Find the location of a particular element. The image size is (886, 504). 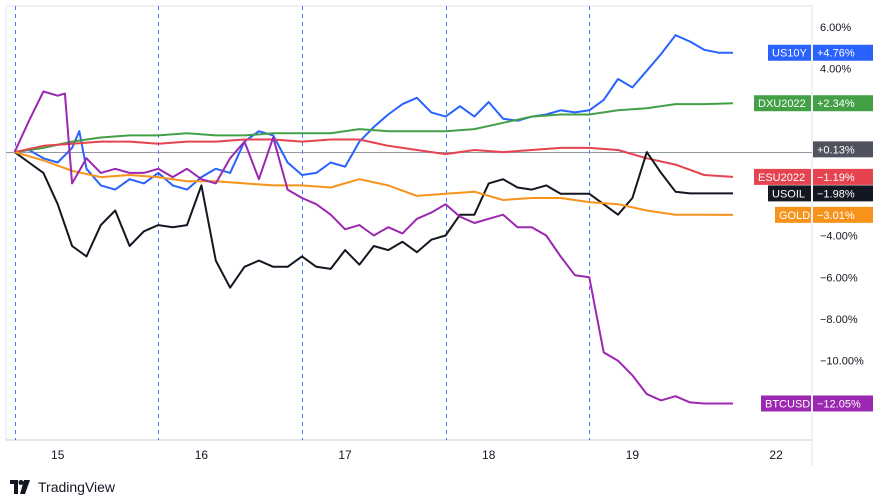

x-tick-label: 16 is located at coordinates (202, 455).